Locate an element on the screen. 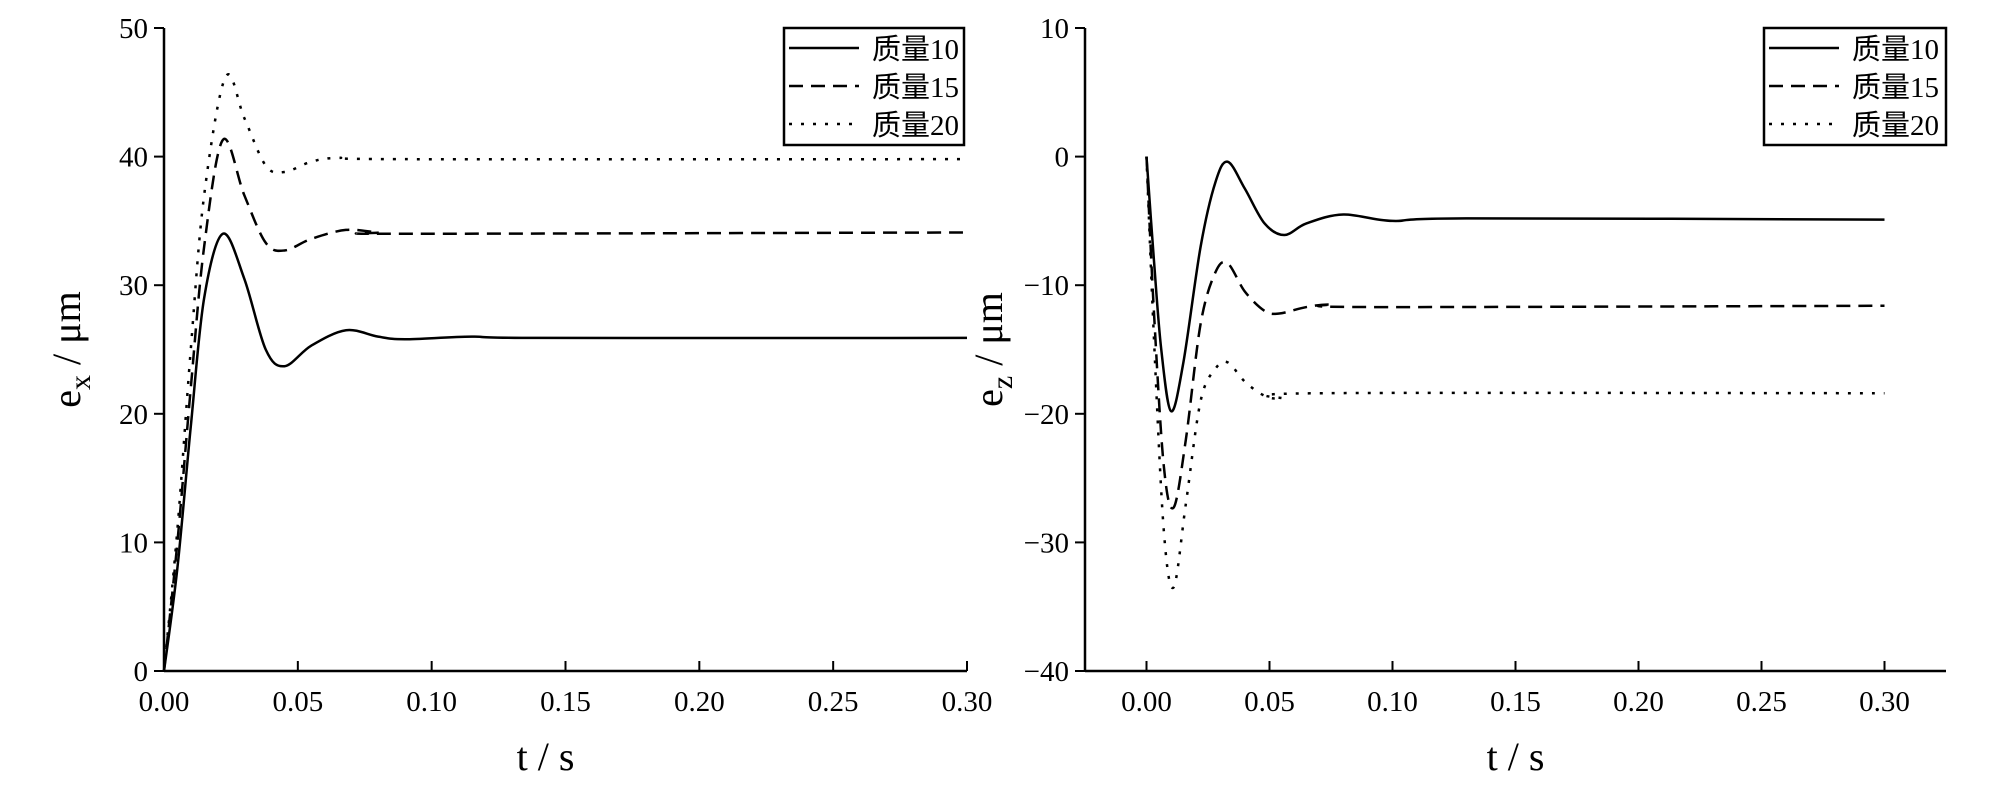 The width and height of the screenshot is (2000, 801). y-axis-label: ez / μm is located at coordinates (992, 349).